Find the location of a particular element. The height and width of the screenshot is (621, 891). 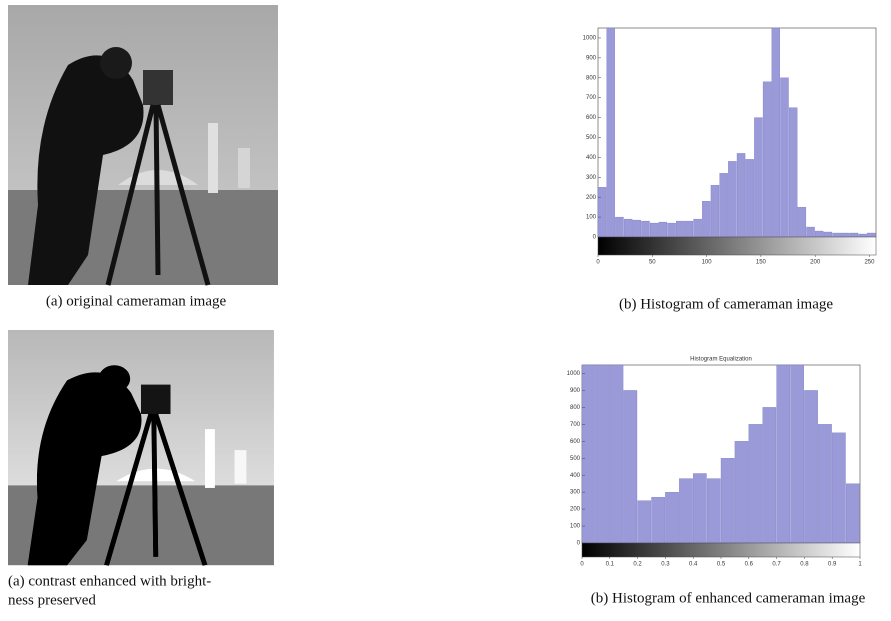

x-tick-label: 250 is located at coordinates (869, 263).